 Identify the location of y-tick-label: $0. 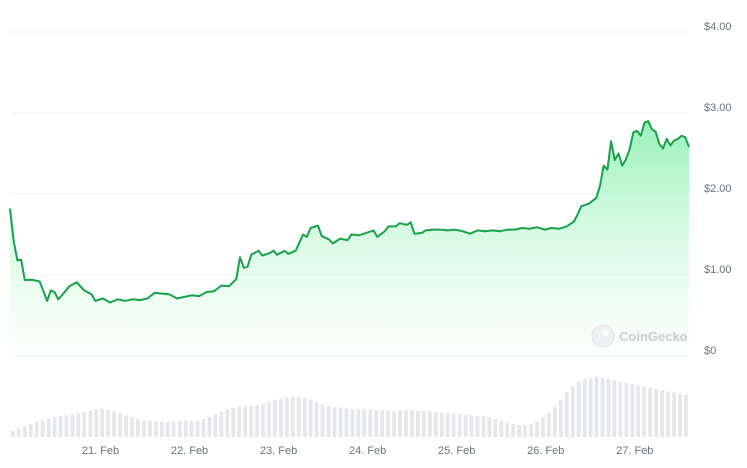
(710, 351).